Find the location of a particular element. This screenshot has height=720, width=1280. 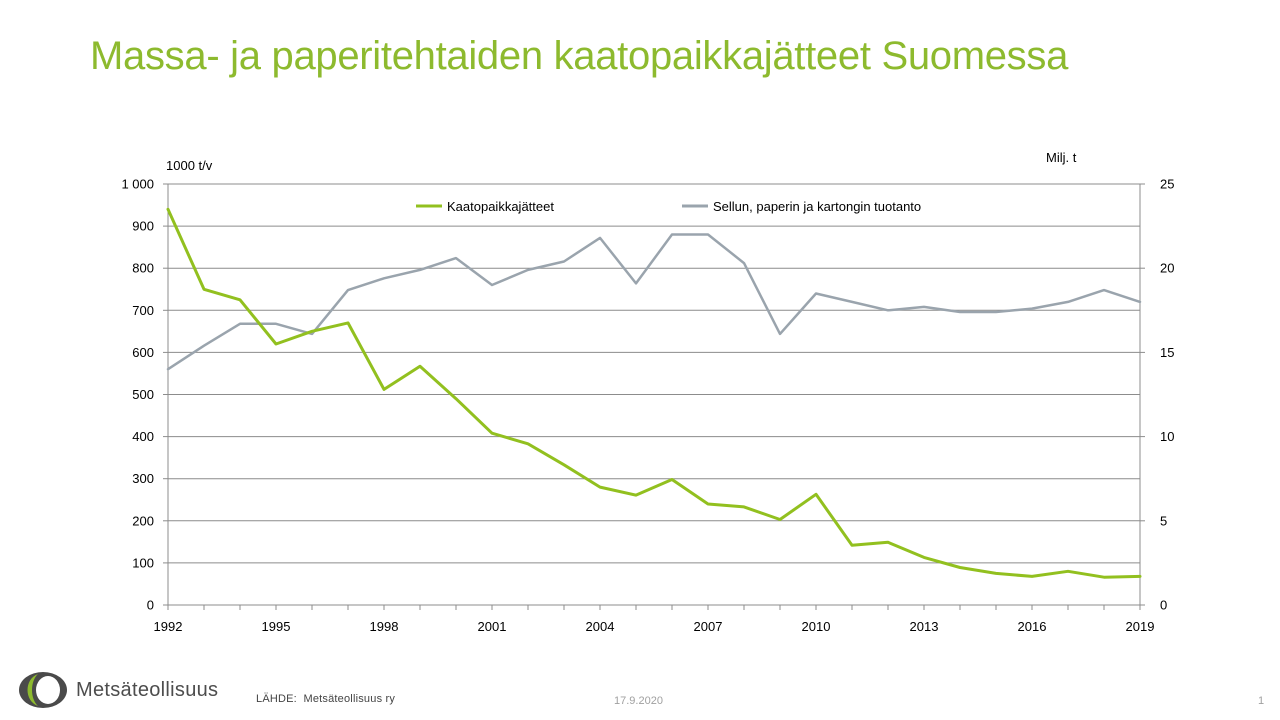

page-number: 1 is located at coordinates (1261, 701).